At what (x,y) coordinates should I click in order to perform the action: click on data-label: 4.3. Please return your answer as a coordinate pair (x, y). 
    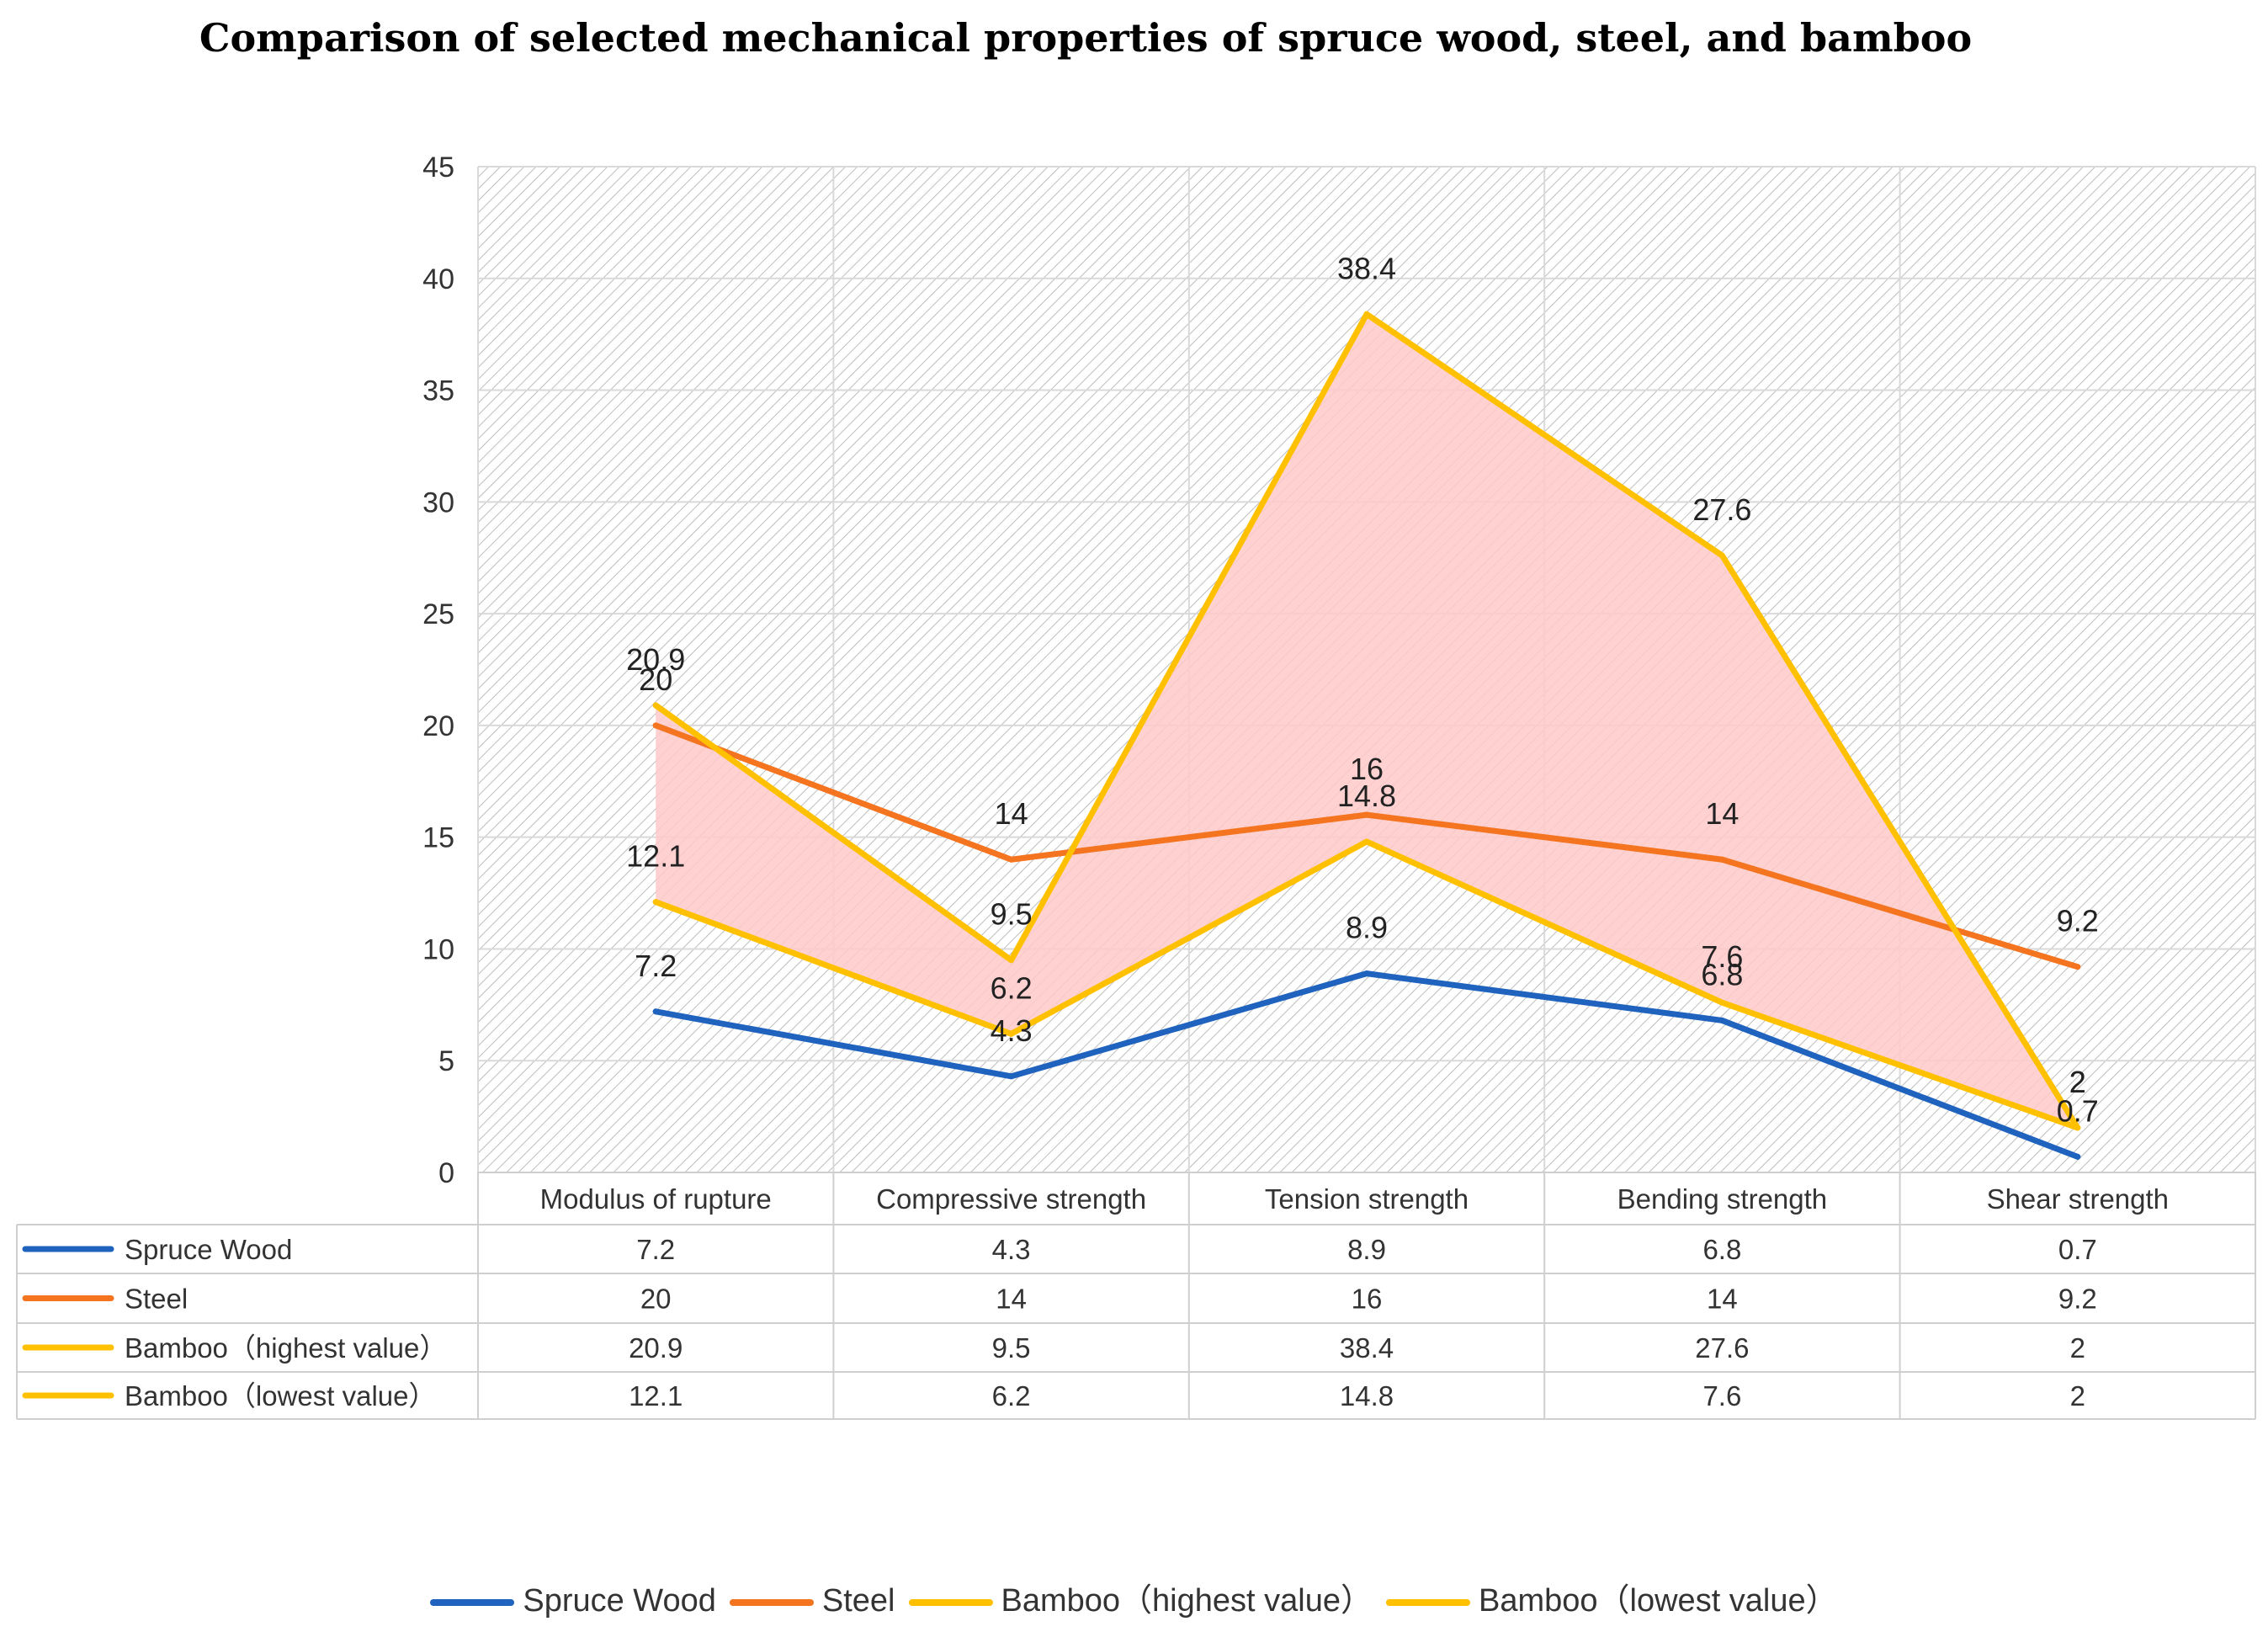
    Looking at the image, I should click on (1012, 1030).